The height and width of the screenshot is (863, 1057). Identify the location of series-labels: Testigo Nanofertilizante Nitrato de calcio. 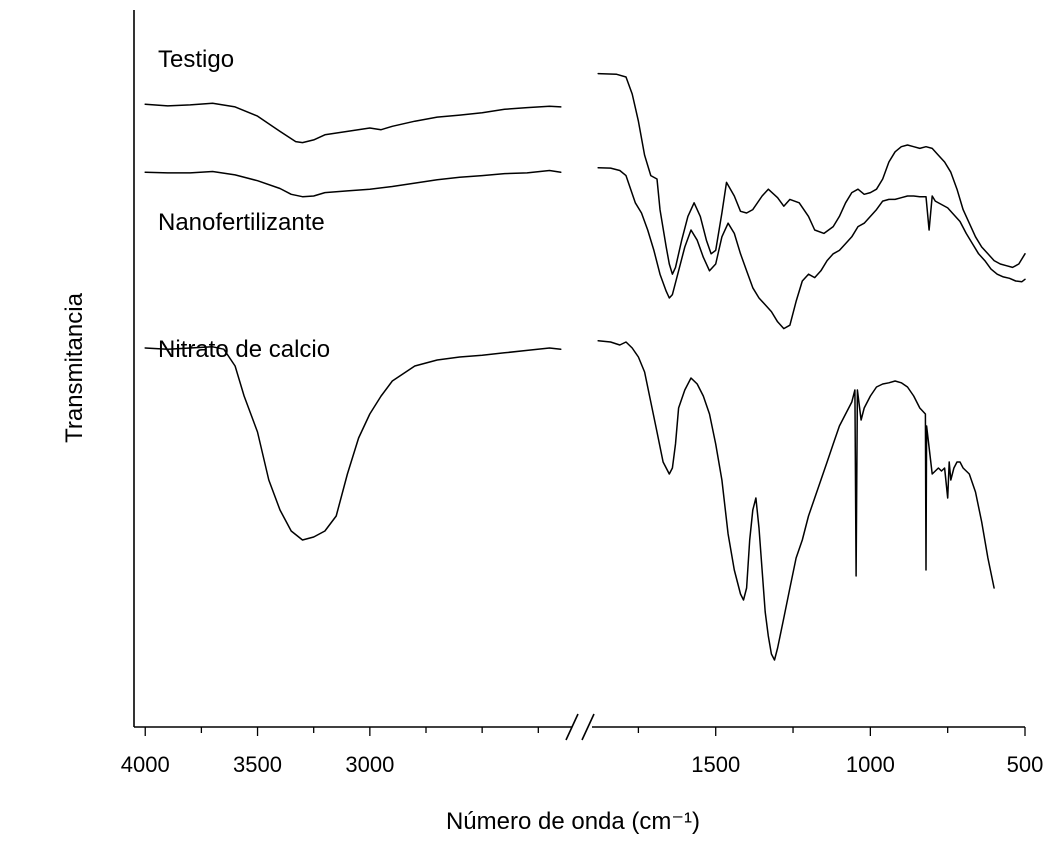
(244, 204).